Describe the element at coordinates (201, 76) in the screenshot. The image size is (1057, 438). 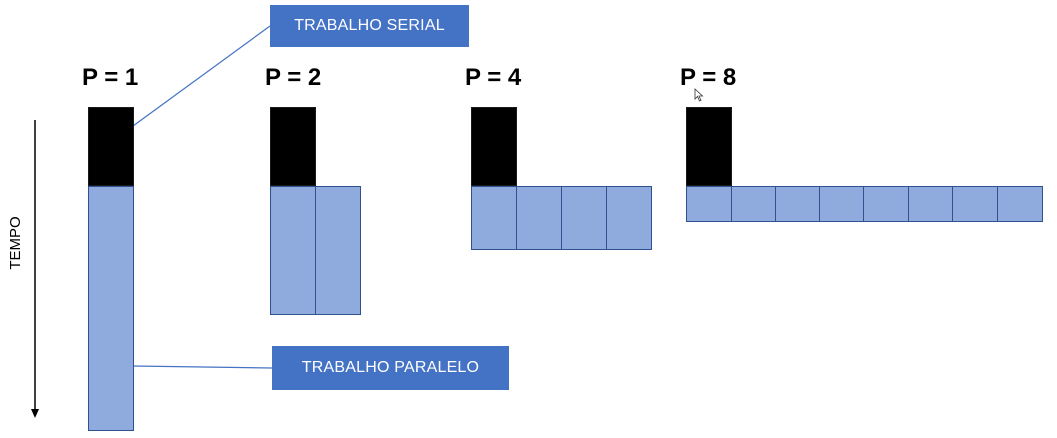
I see `serial-leader-line` at that location.